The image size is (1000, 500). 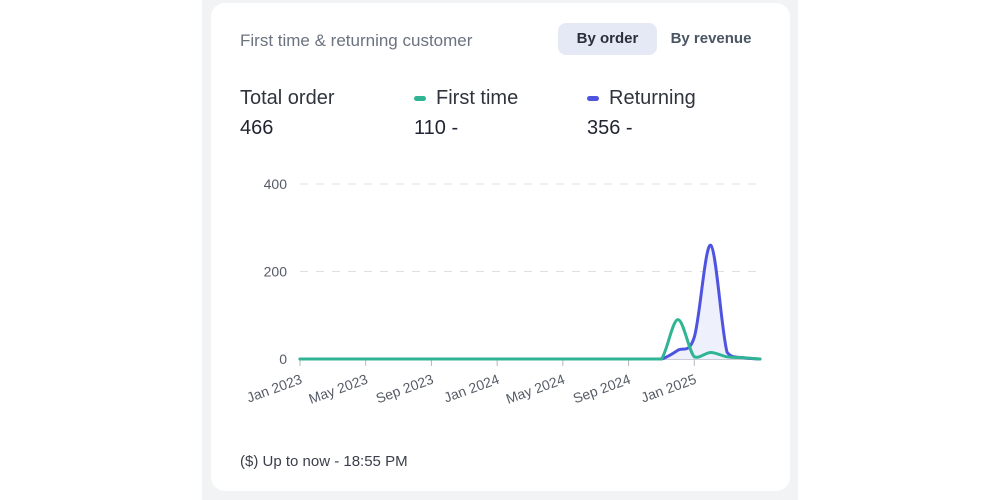 What do you see at coordinates (472, 388) in the screenshot?
I see `x-tick-label-3: Jan 2024` at bounding box center [472, 388].